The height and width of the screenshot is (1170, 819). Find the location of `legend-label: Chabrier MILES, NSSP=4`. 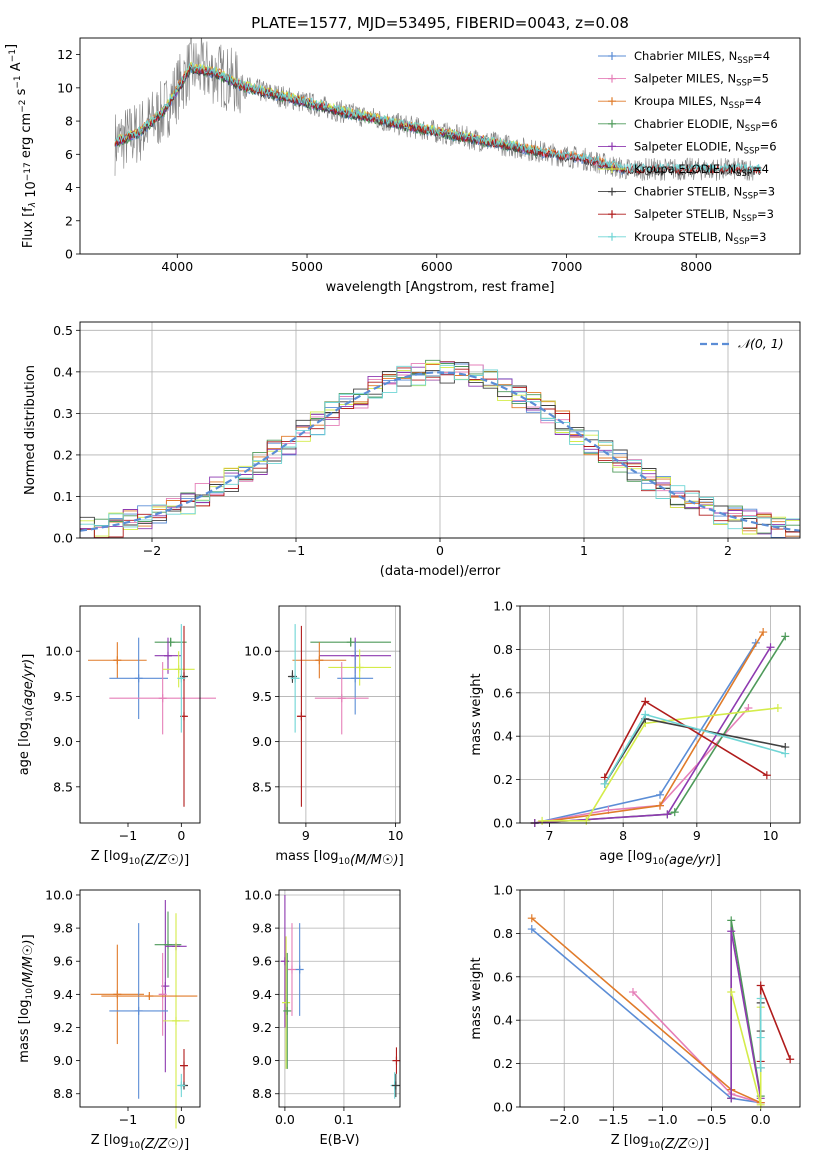

legend-label: Chabrier MILES, NSSP=4 is located at coordinates (702, 57).